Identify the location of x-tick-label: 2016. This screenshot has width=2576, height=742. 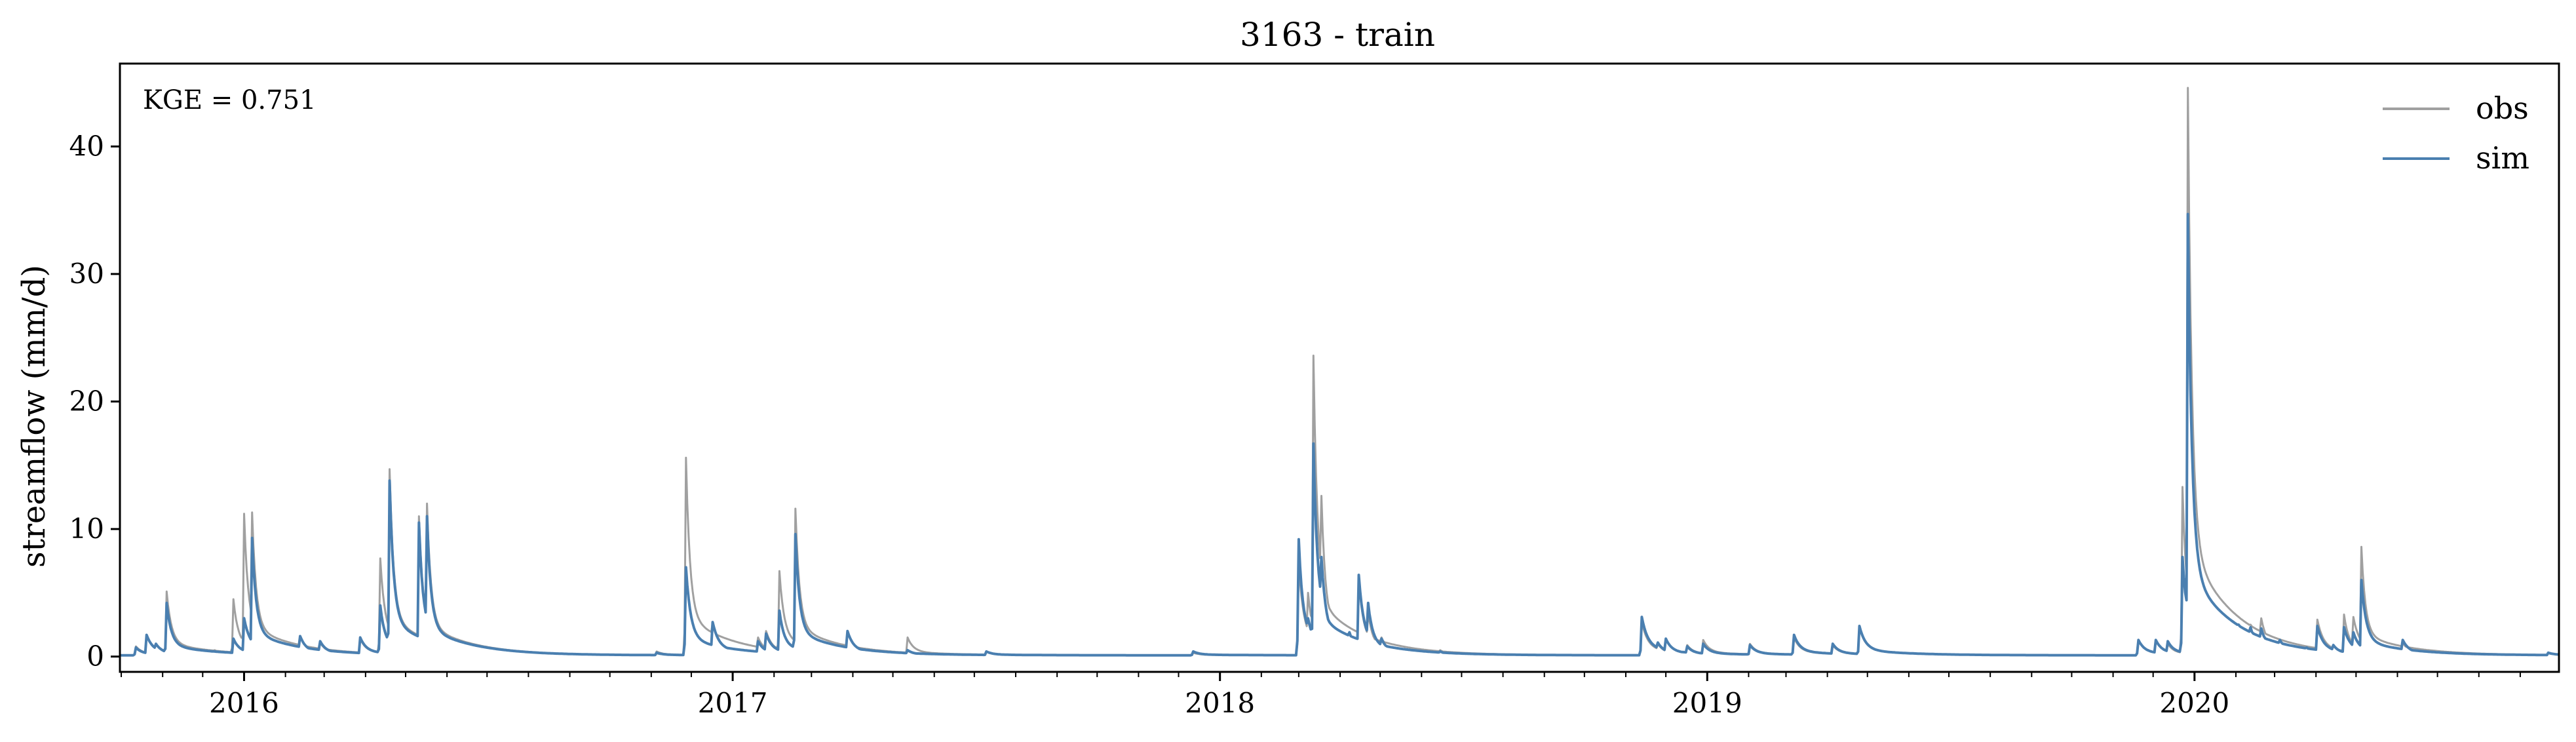
(244, 703).